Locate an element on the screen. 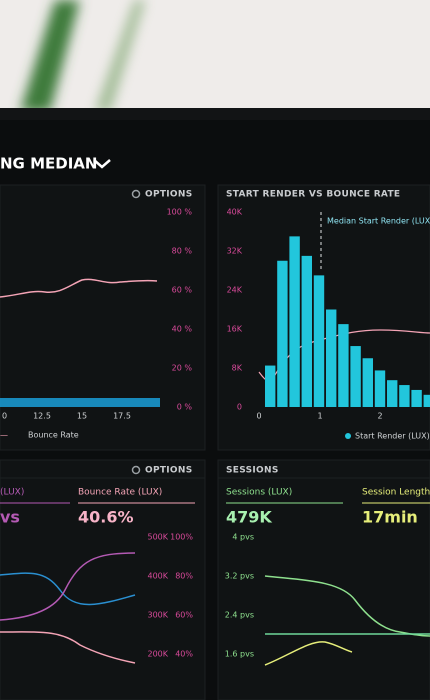 The height and width of the screenshot is (700, 430). x-tick-label: 2 is located at coordinates (379, 416).